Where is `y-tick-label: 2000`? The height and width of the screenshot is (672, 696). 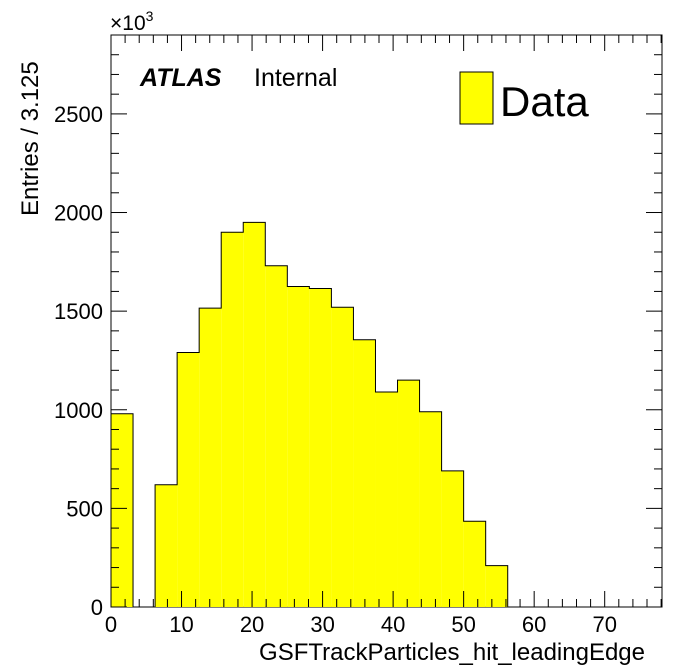 y-tick-label: 2000 is located at coordinates (78, 213).